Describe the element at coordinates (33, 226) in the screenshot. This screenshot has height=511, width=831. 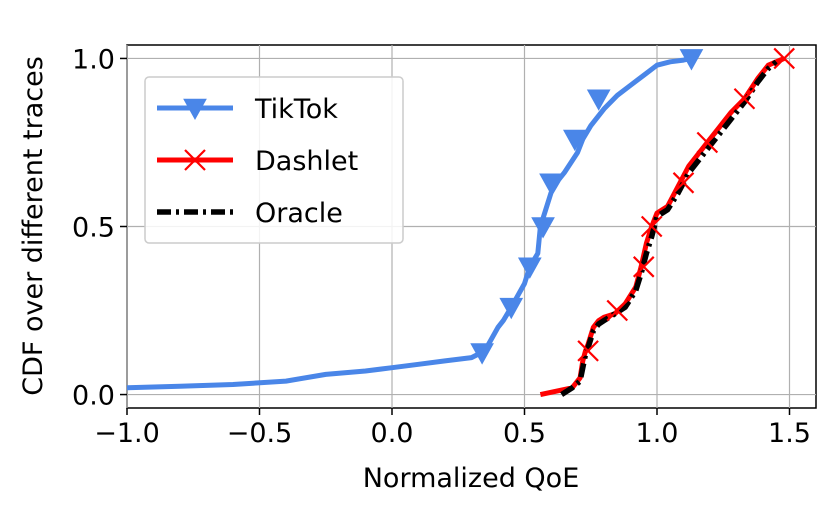
I see `y-axis-label: CDF over different traces` at that location.